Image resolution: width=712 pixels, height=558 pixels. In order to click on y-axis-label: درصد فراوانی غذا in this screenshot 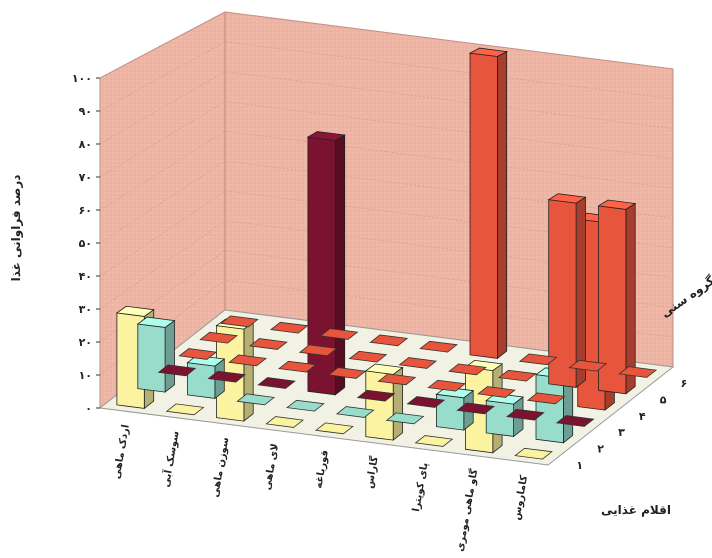, I will do `click(16, 228)`.